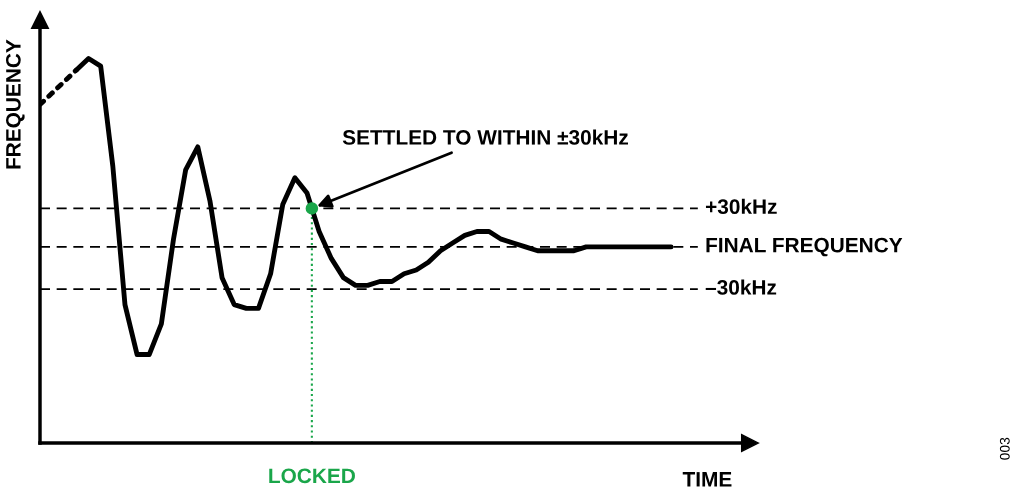 This screenshot has width=1024, height=495. I want to click on ref-line-label: +30kHz, so click(741, 206).